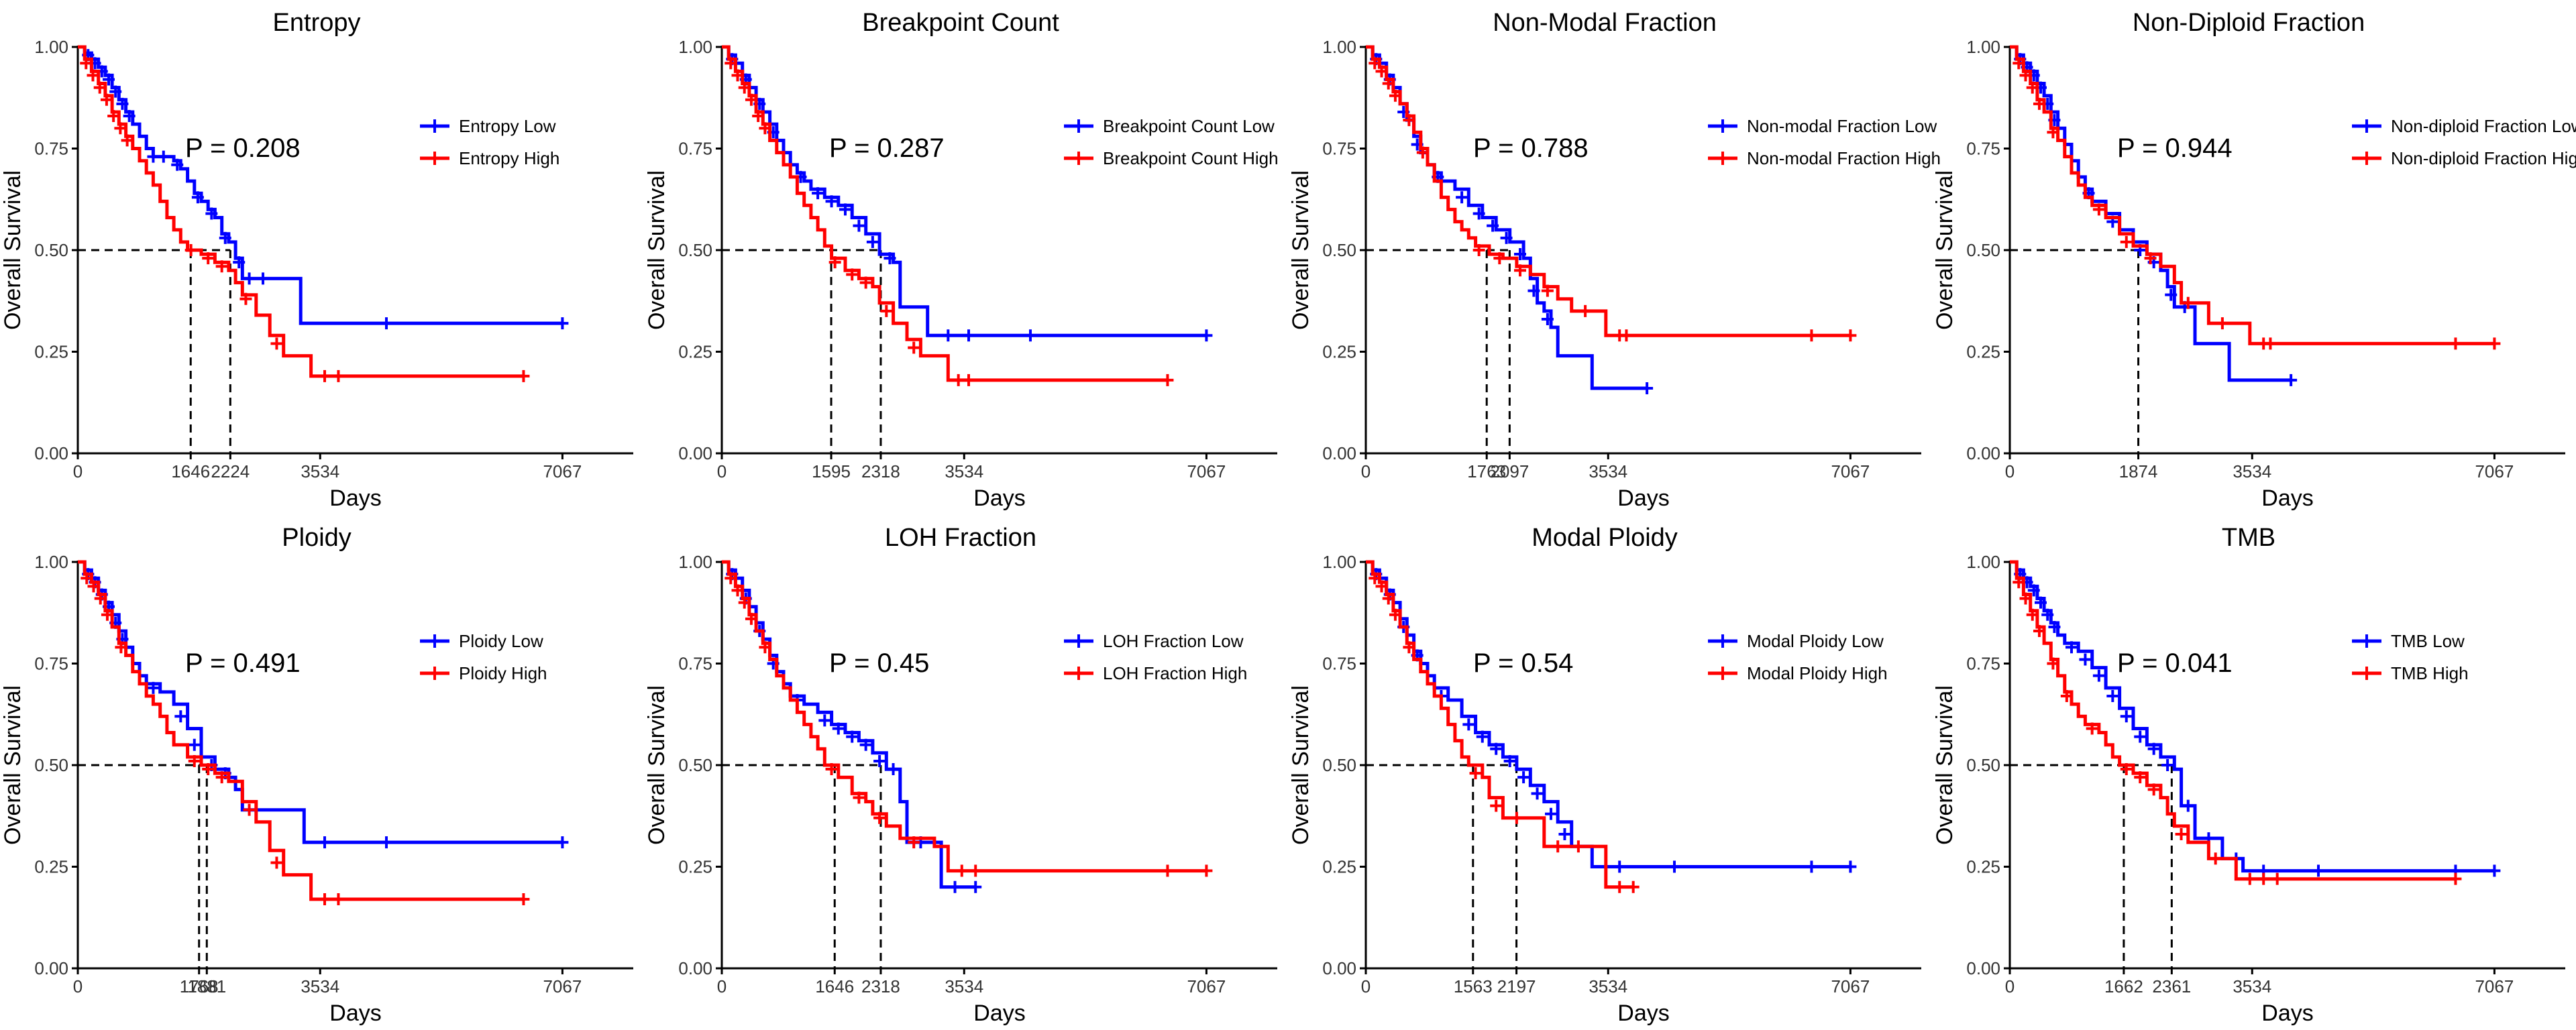 The height and width of the screenshot is (1030, 2576). What do you see at coordinates (243, 663) in the screenshot?
I see `p-value: P = 0.491` at bounding box center [243, 663].